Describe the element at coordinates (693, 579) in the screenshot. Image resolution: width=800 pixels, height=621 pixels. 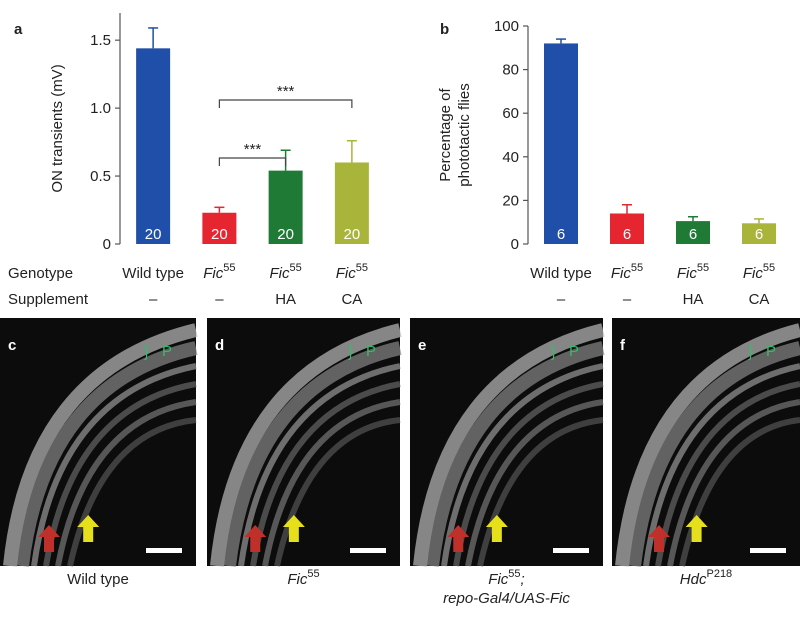
I see `caption-part: Hdc` at that location.